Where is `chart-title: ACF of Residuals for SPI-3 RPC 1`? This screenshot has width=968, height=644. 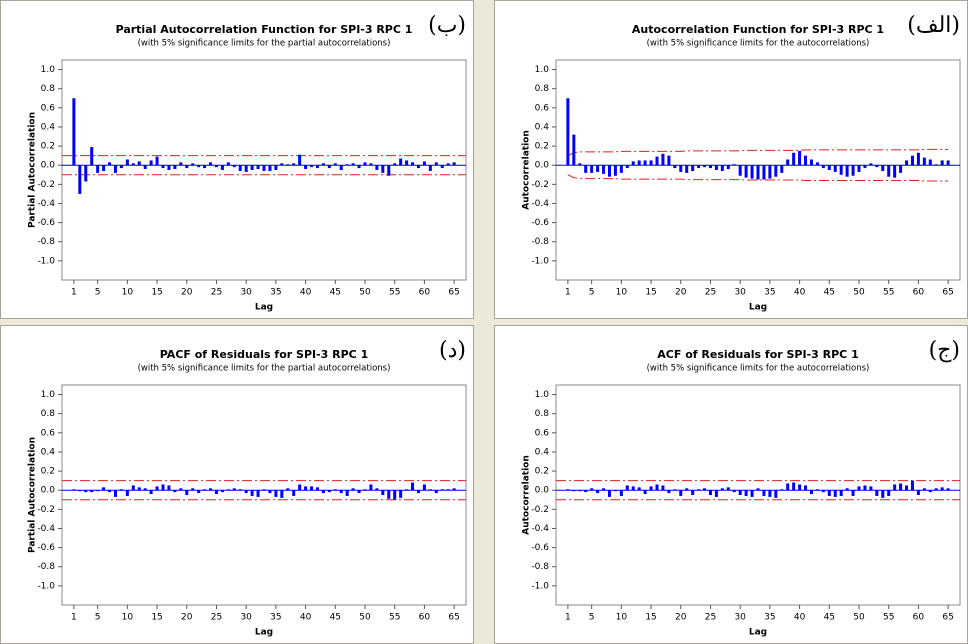
chart-title: ACF of Residuals for SPI-3 RPC 1 is located at coordinates (757, 354).